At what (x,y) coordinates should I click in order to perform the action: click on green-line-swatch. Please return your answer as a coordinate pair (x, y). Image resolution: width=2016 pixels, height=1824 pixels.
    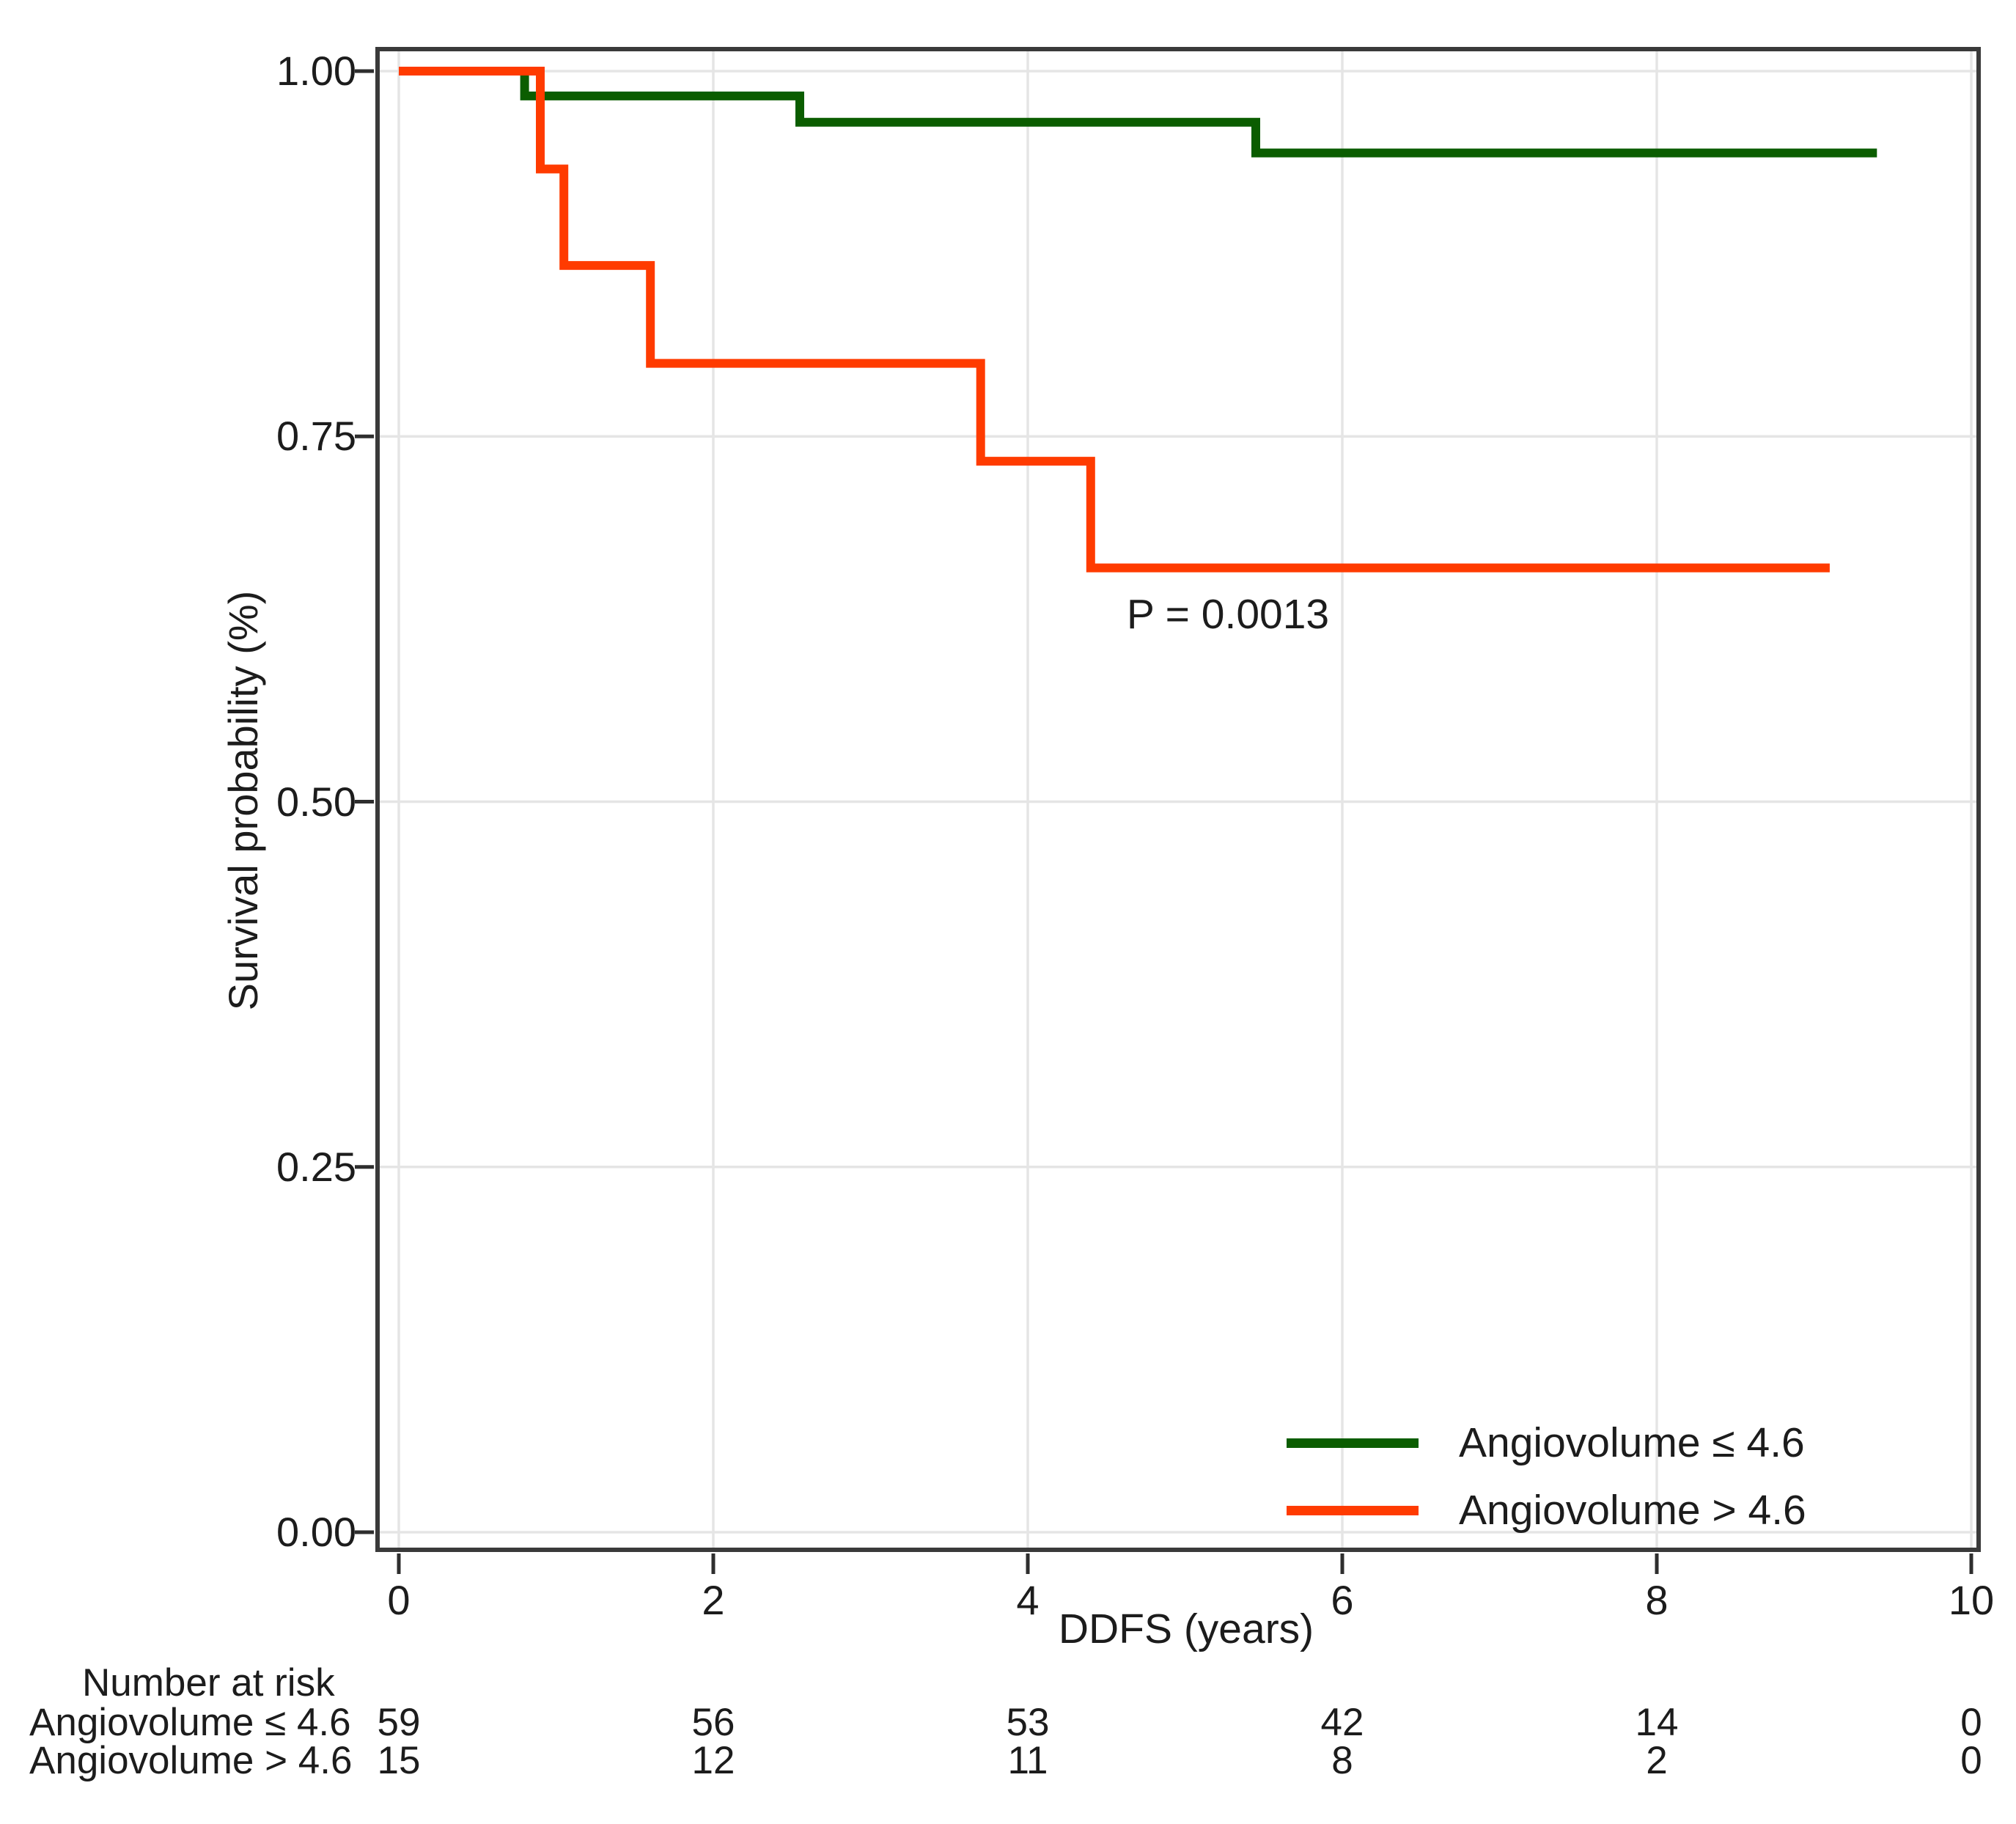
    Looking at the image, I should click on (1353, 1443).